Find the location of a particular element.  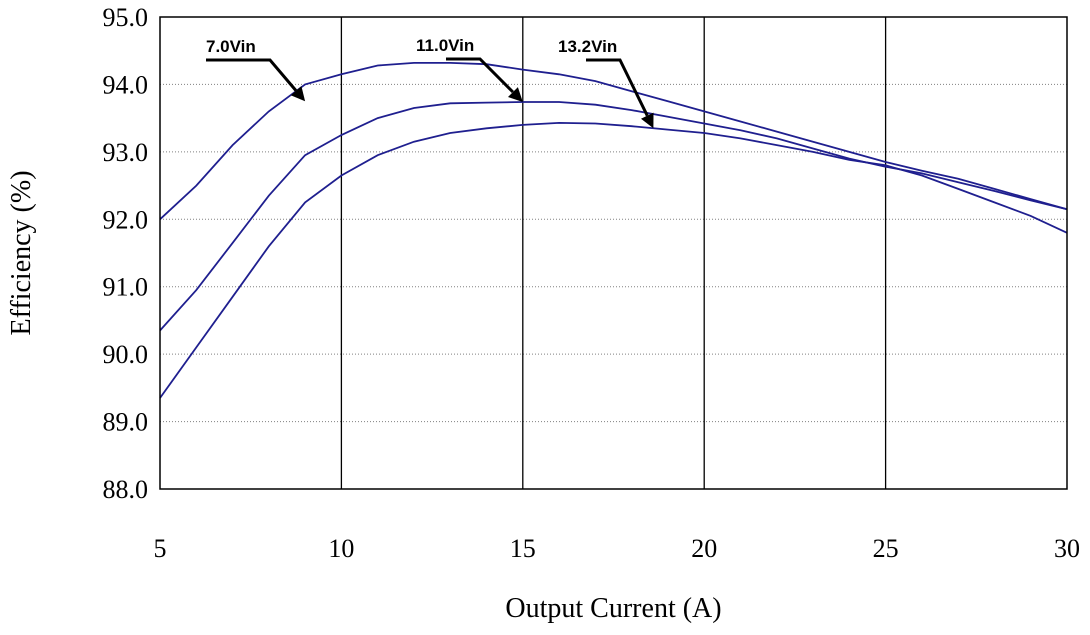

x-tick-label: 30 is located at coordinates (1067, 548).